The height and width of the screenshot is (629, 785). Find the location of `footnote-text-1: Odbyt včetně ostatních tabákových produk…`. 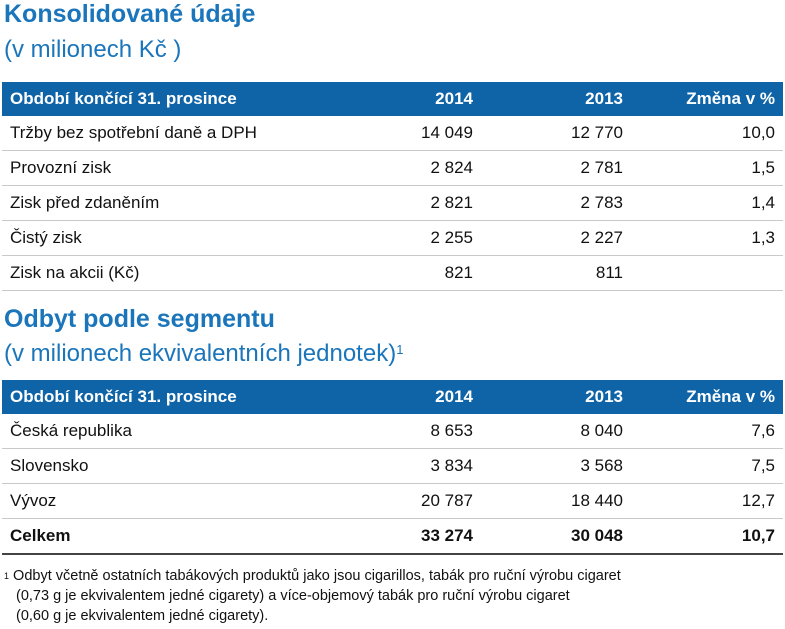

footnote-text-1: Odbyt včetně ostatních tabákových produk… is located at coordinates (317, 576).